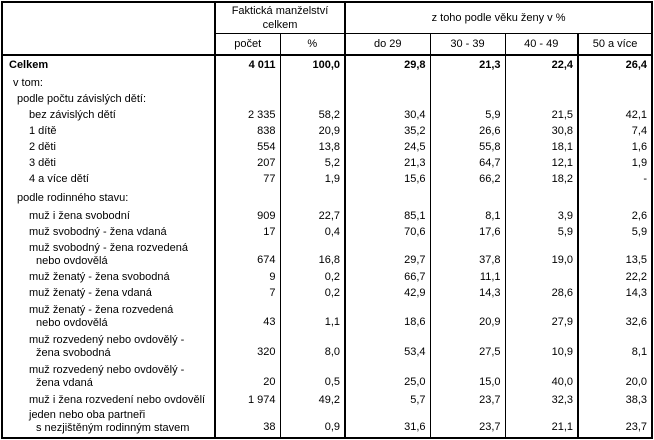  What do you see at coordinates (636, 115) in the screenshot?
I see `cell-value: 42,1` at bounding box center [636, 115].